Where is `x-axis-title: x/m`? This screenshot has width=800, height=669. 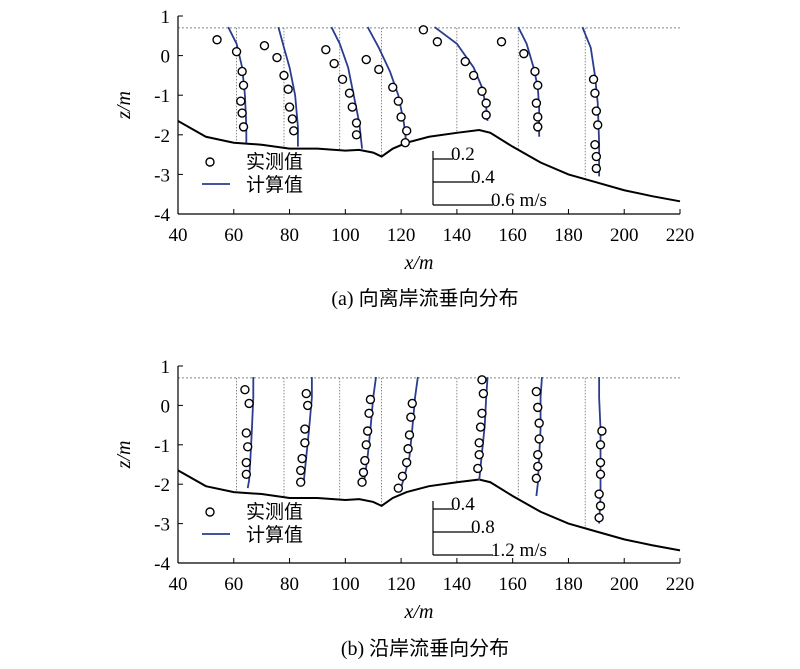
x-axis-title: x/m is located at coordinates (419, 612).